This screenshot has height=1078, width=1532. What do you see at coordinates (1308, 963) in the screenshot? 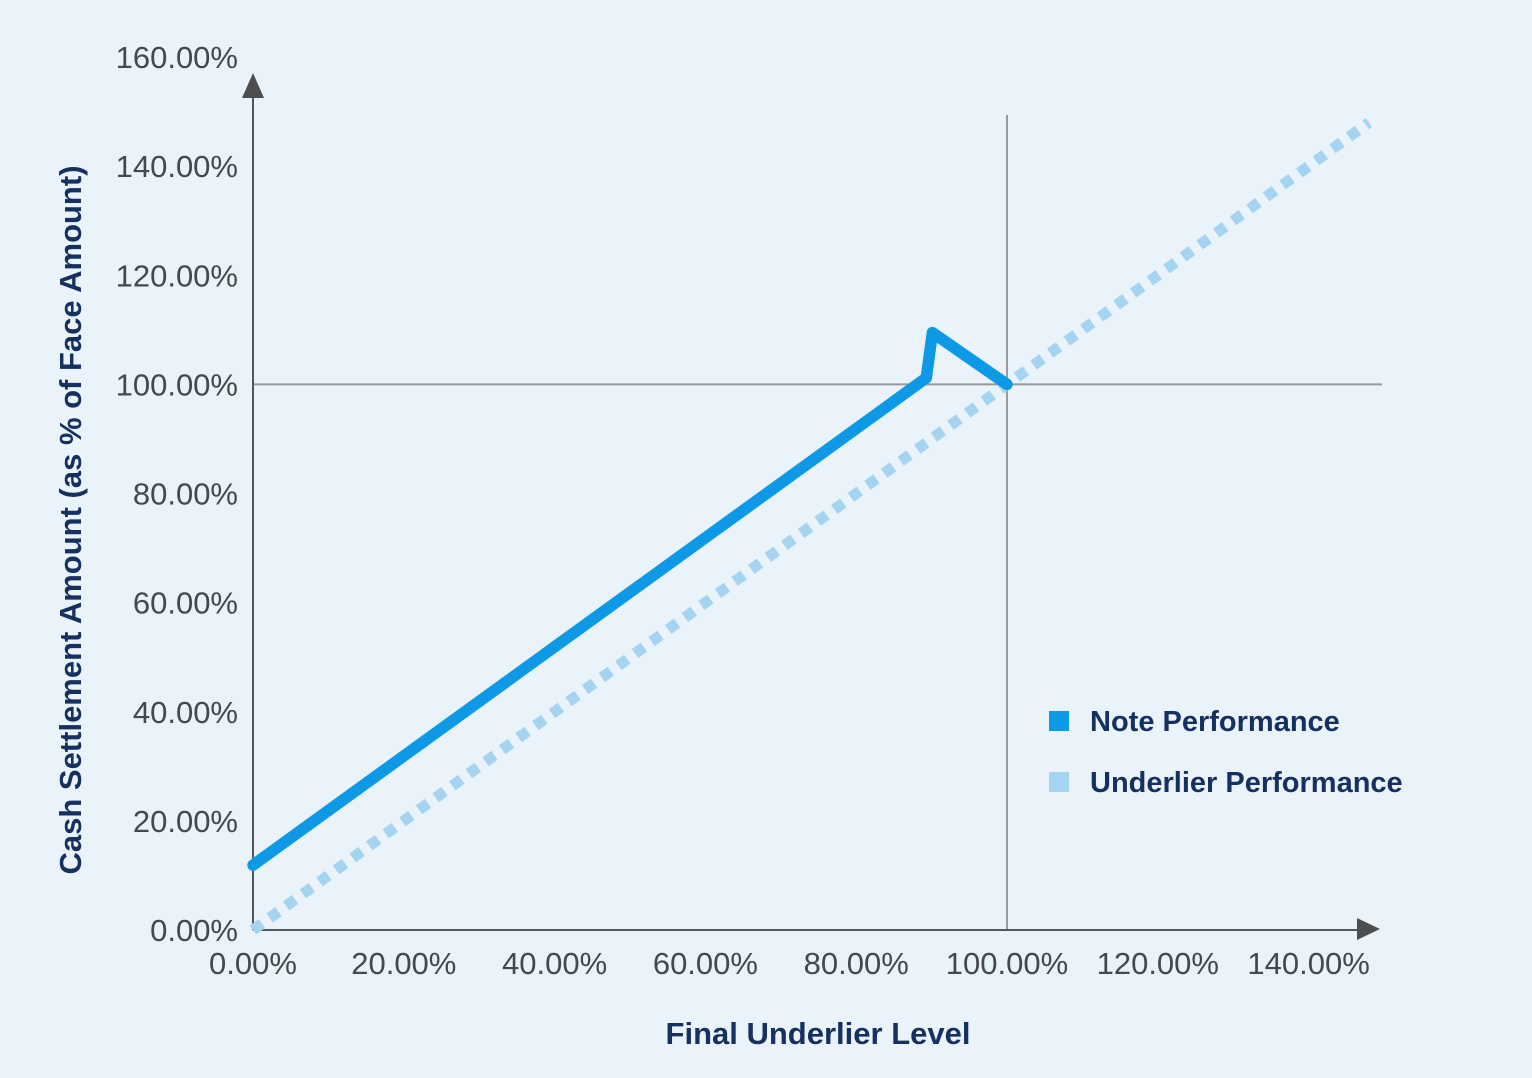
I see `x-tick-label: 140.00%` at bounding box center [1308, 963].